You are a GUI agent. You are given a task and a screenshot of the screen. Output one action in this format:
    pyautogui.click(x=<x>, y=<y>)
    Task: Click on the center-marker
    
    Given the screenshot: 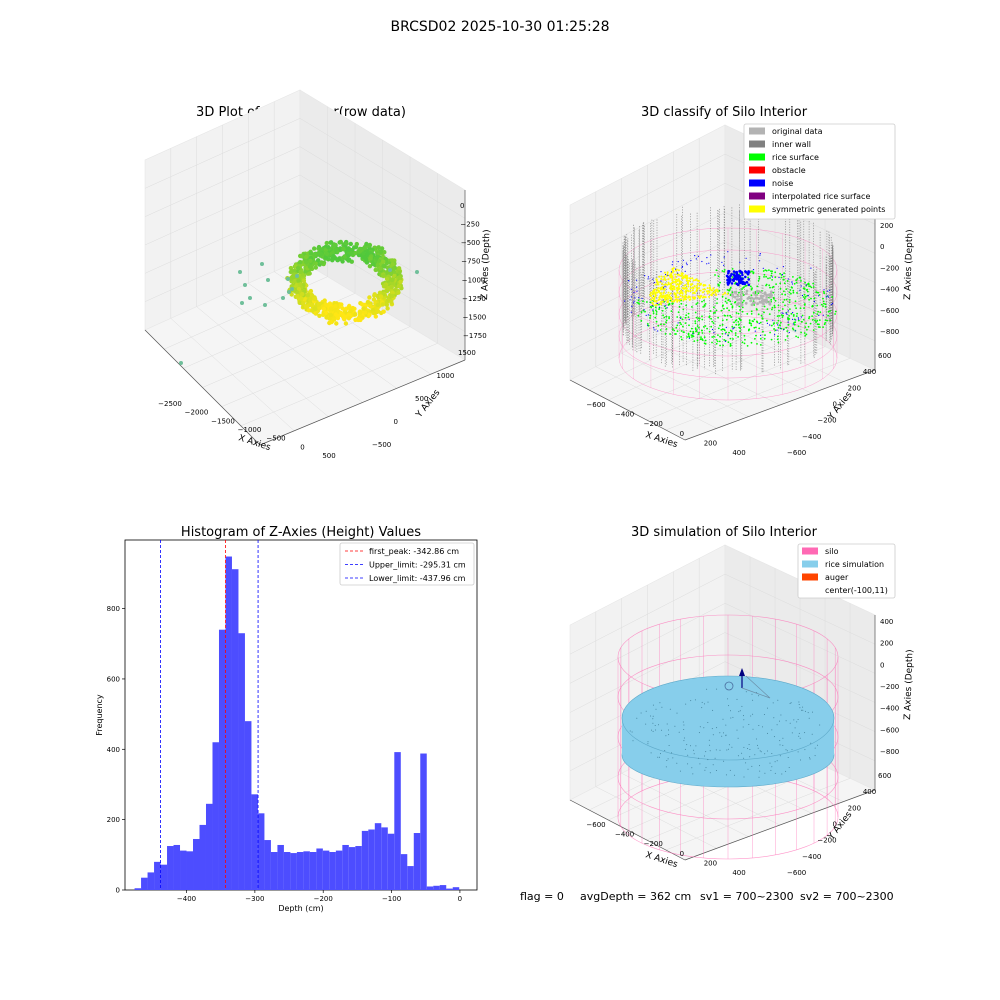 What is the action you would take?
    pyautogui.click(x=729, y=686)
    